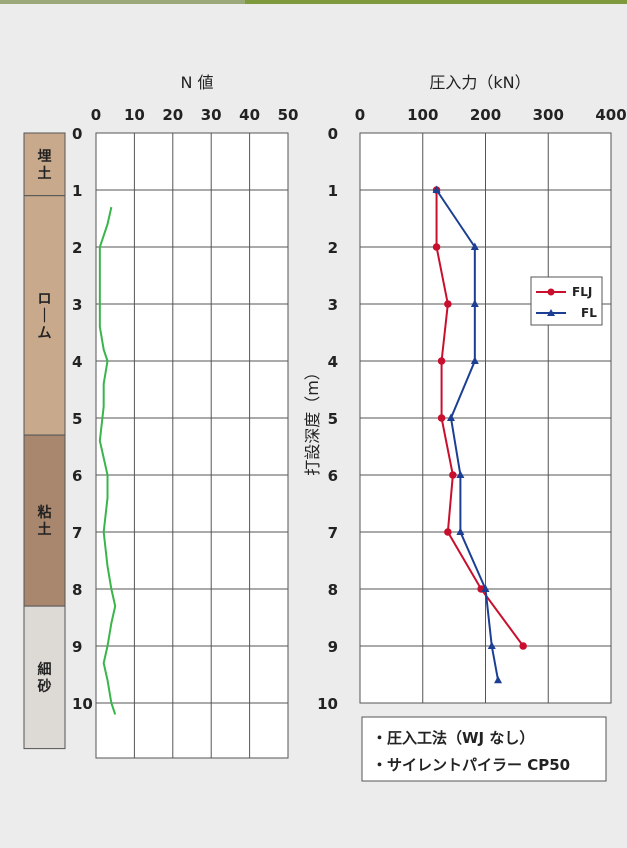 This screenshot has height=848, width=627. What do you see at coordinates (333, 248) in the screenshot?
I see `force-y-tick-label: 2` at bounding box center [333, 248].